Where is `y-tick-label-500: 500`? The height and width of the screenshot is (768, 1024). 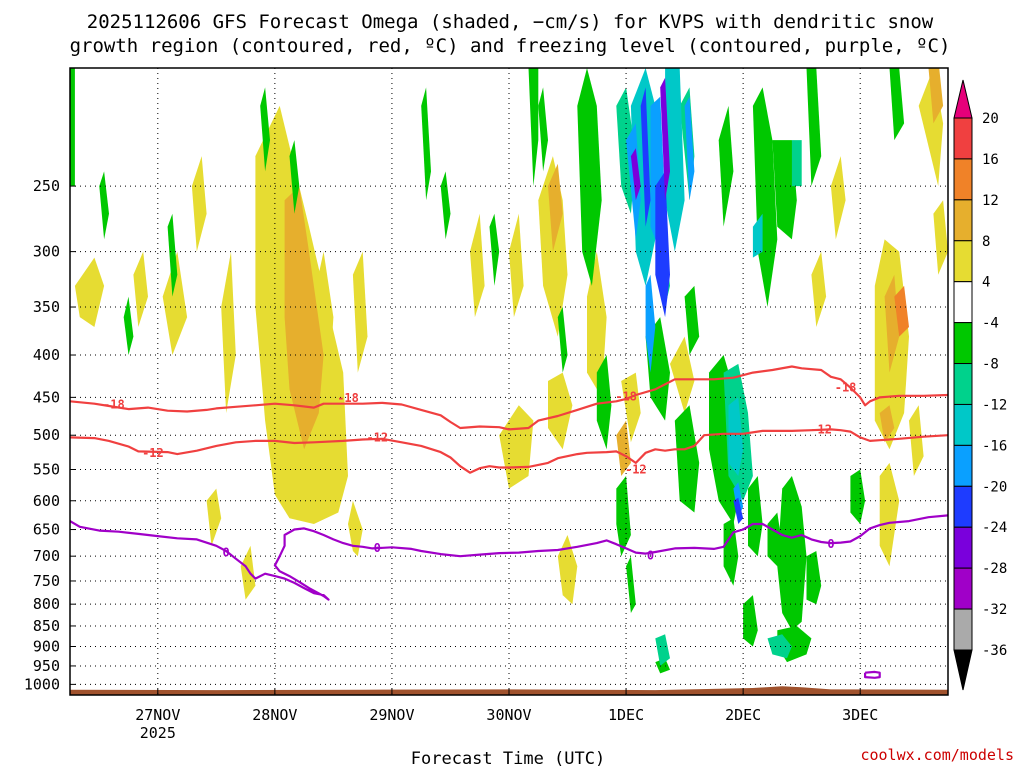 y-tick-label-500: 500 is located at coordinates (46, 435).